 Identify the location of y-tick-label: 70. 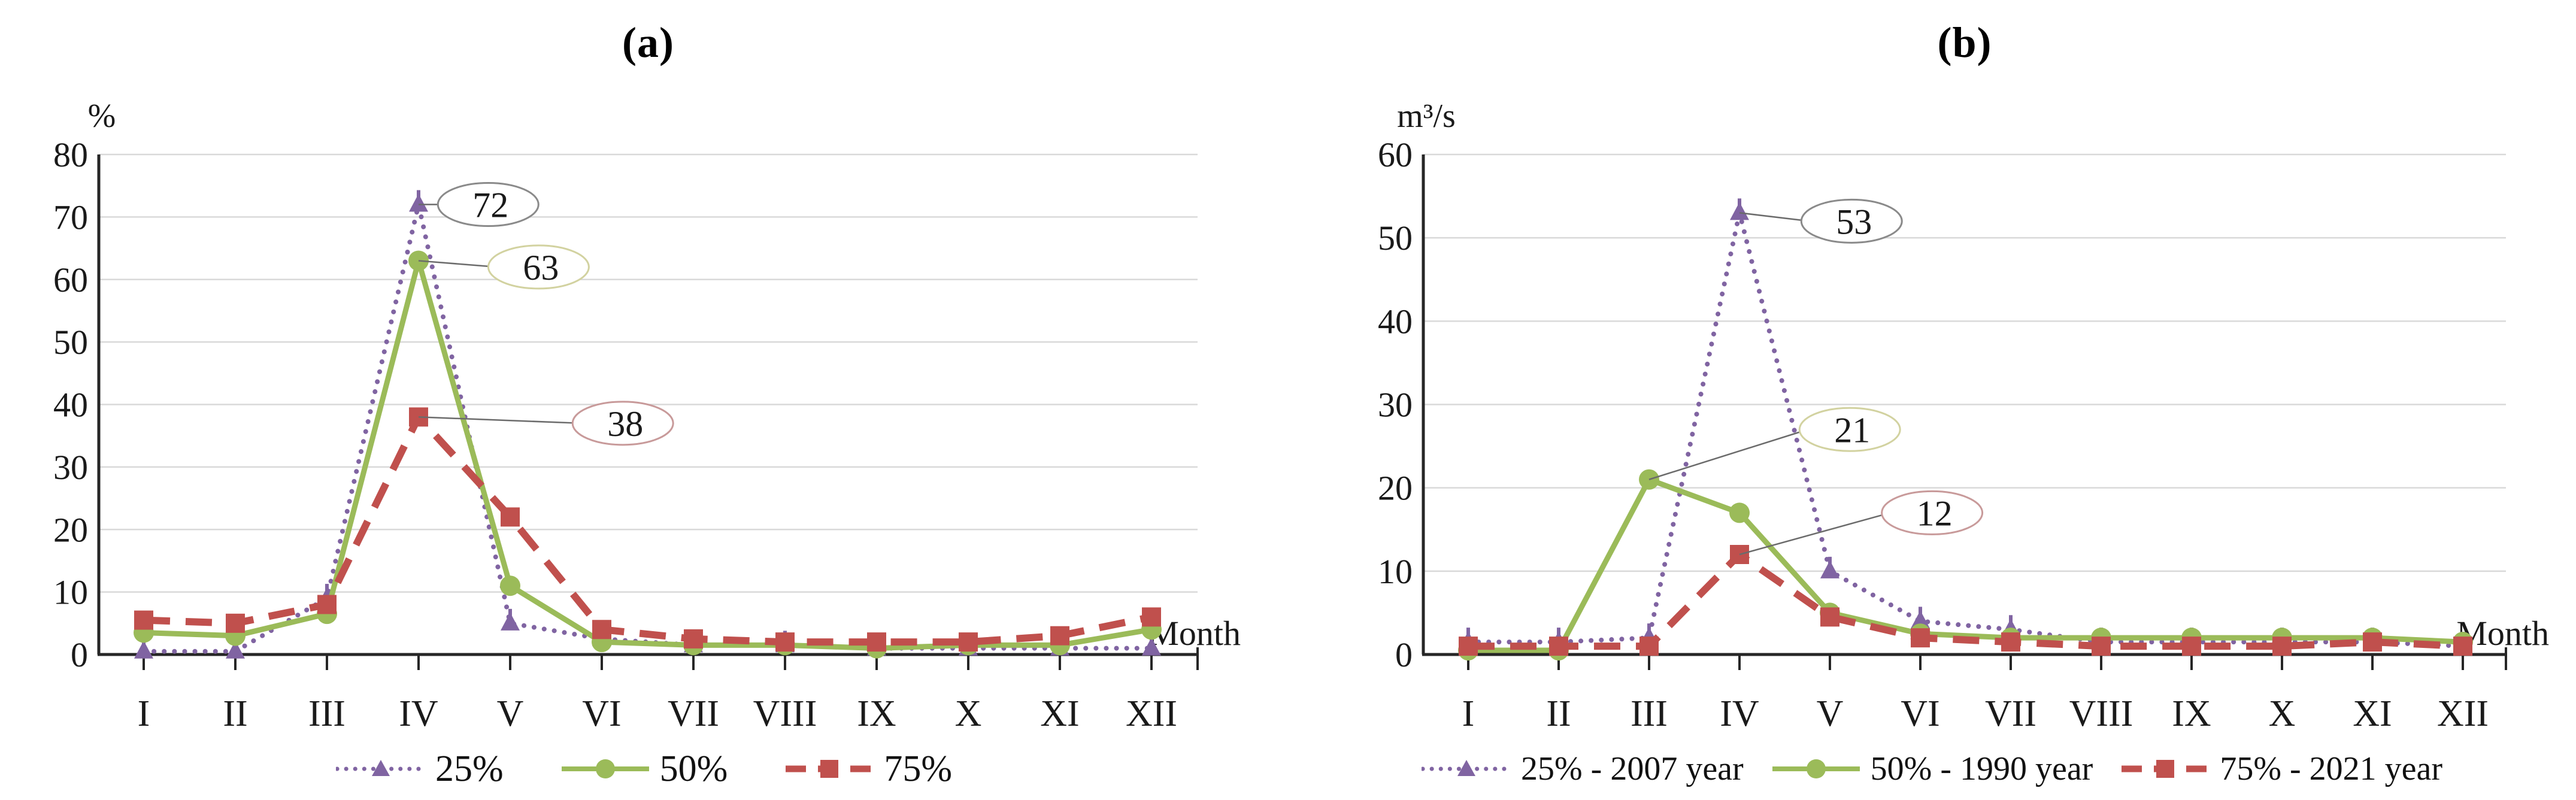
(70, 217).